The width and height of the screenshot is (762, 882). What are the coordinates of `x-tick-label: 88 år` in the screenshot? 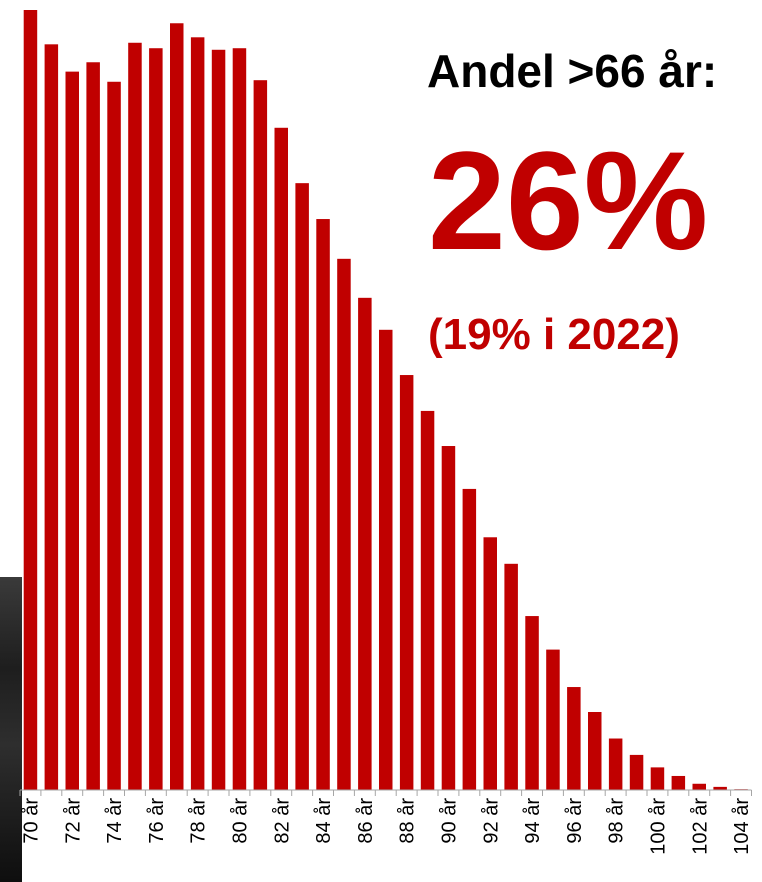 It's located at (408, 821).